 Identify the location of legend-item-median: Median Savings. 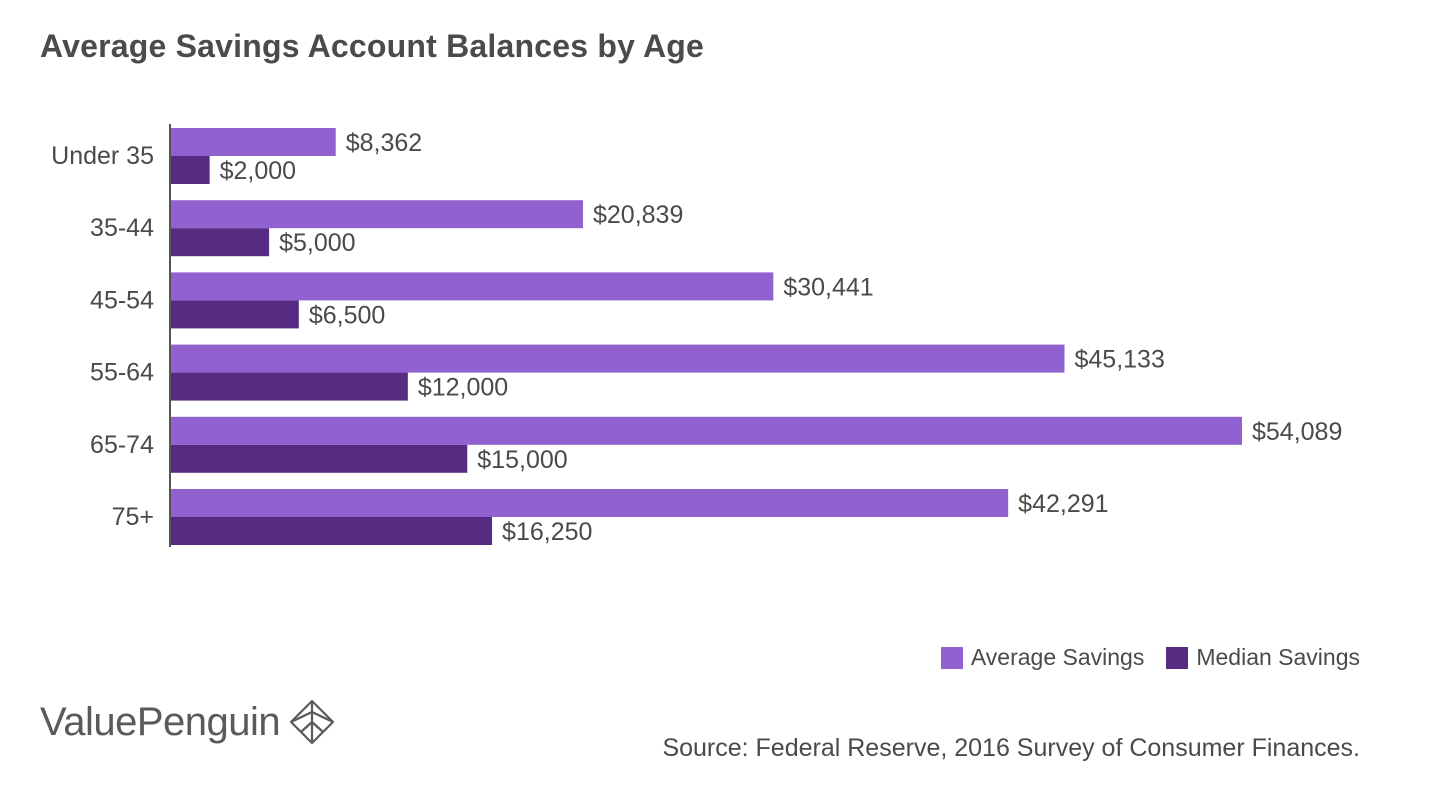
(1263, 657).